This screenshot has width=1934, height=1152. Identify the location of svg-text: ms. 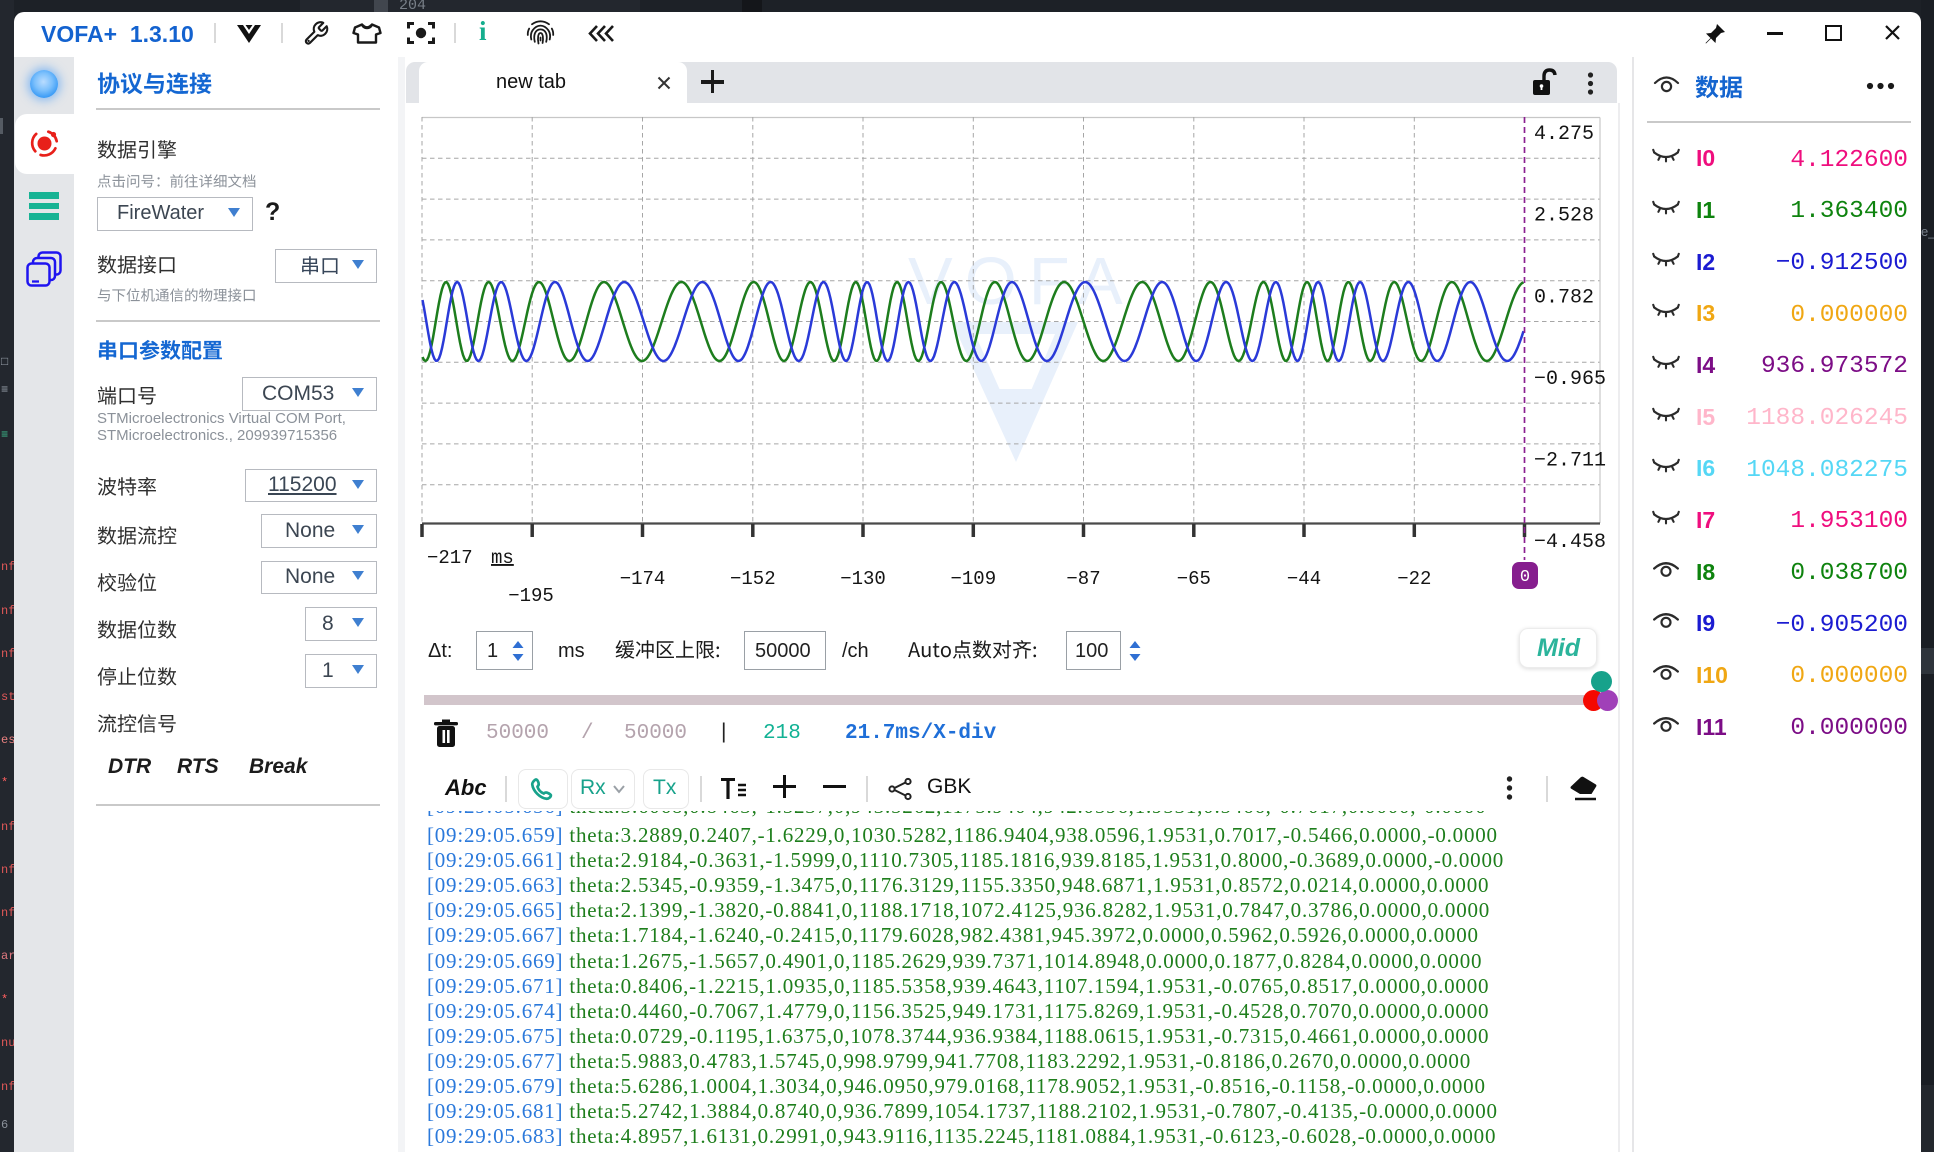
(502, 558).